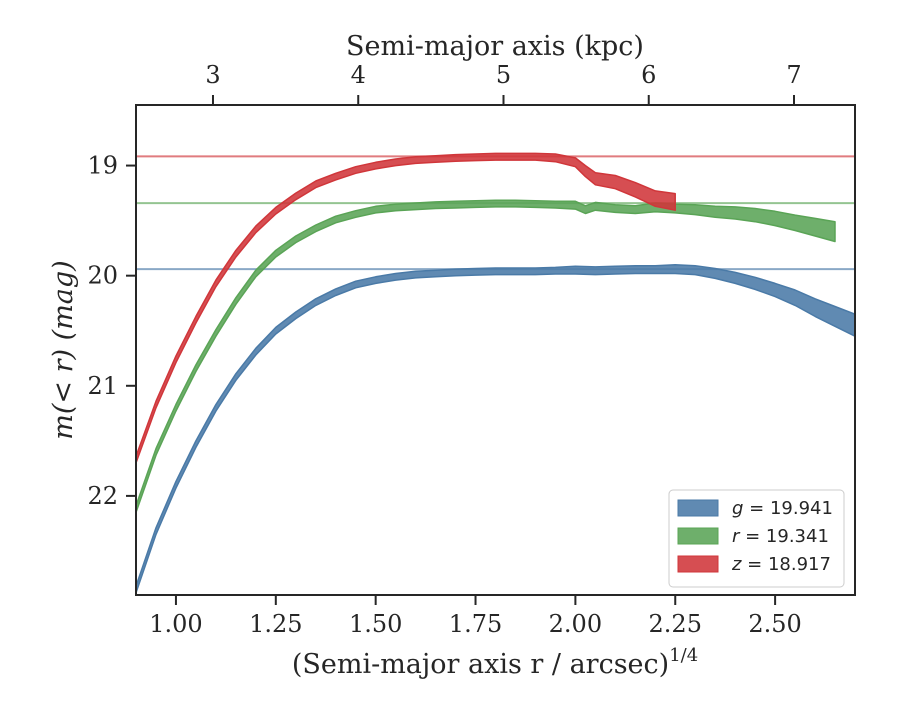 The image size is (900, 705). I want to click on legend-label: g = 19.941, so click(782, 508).